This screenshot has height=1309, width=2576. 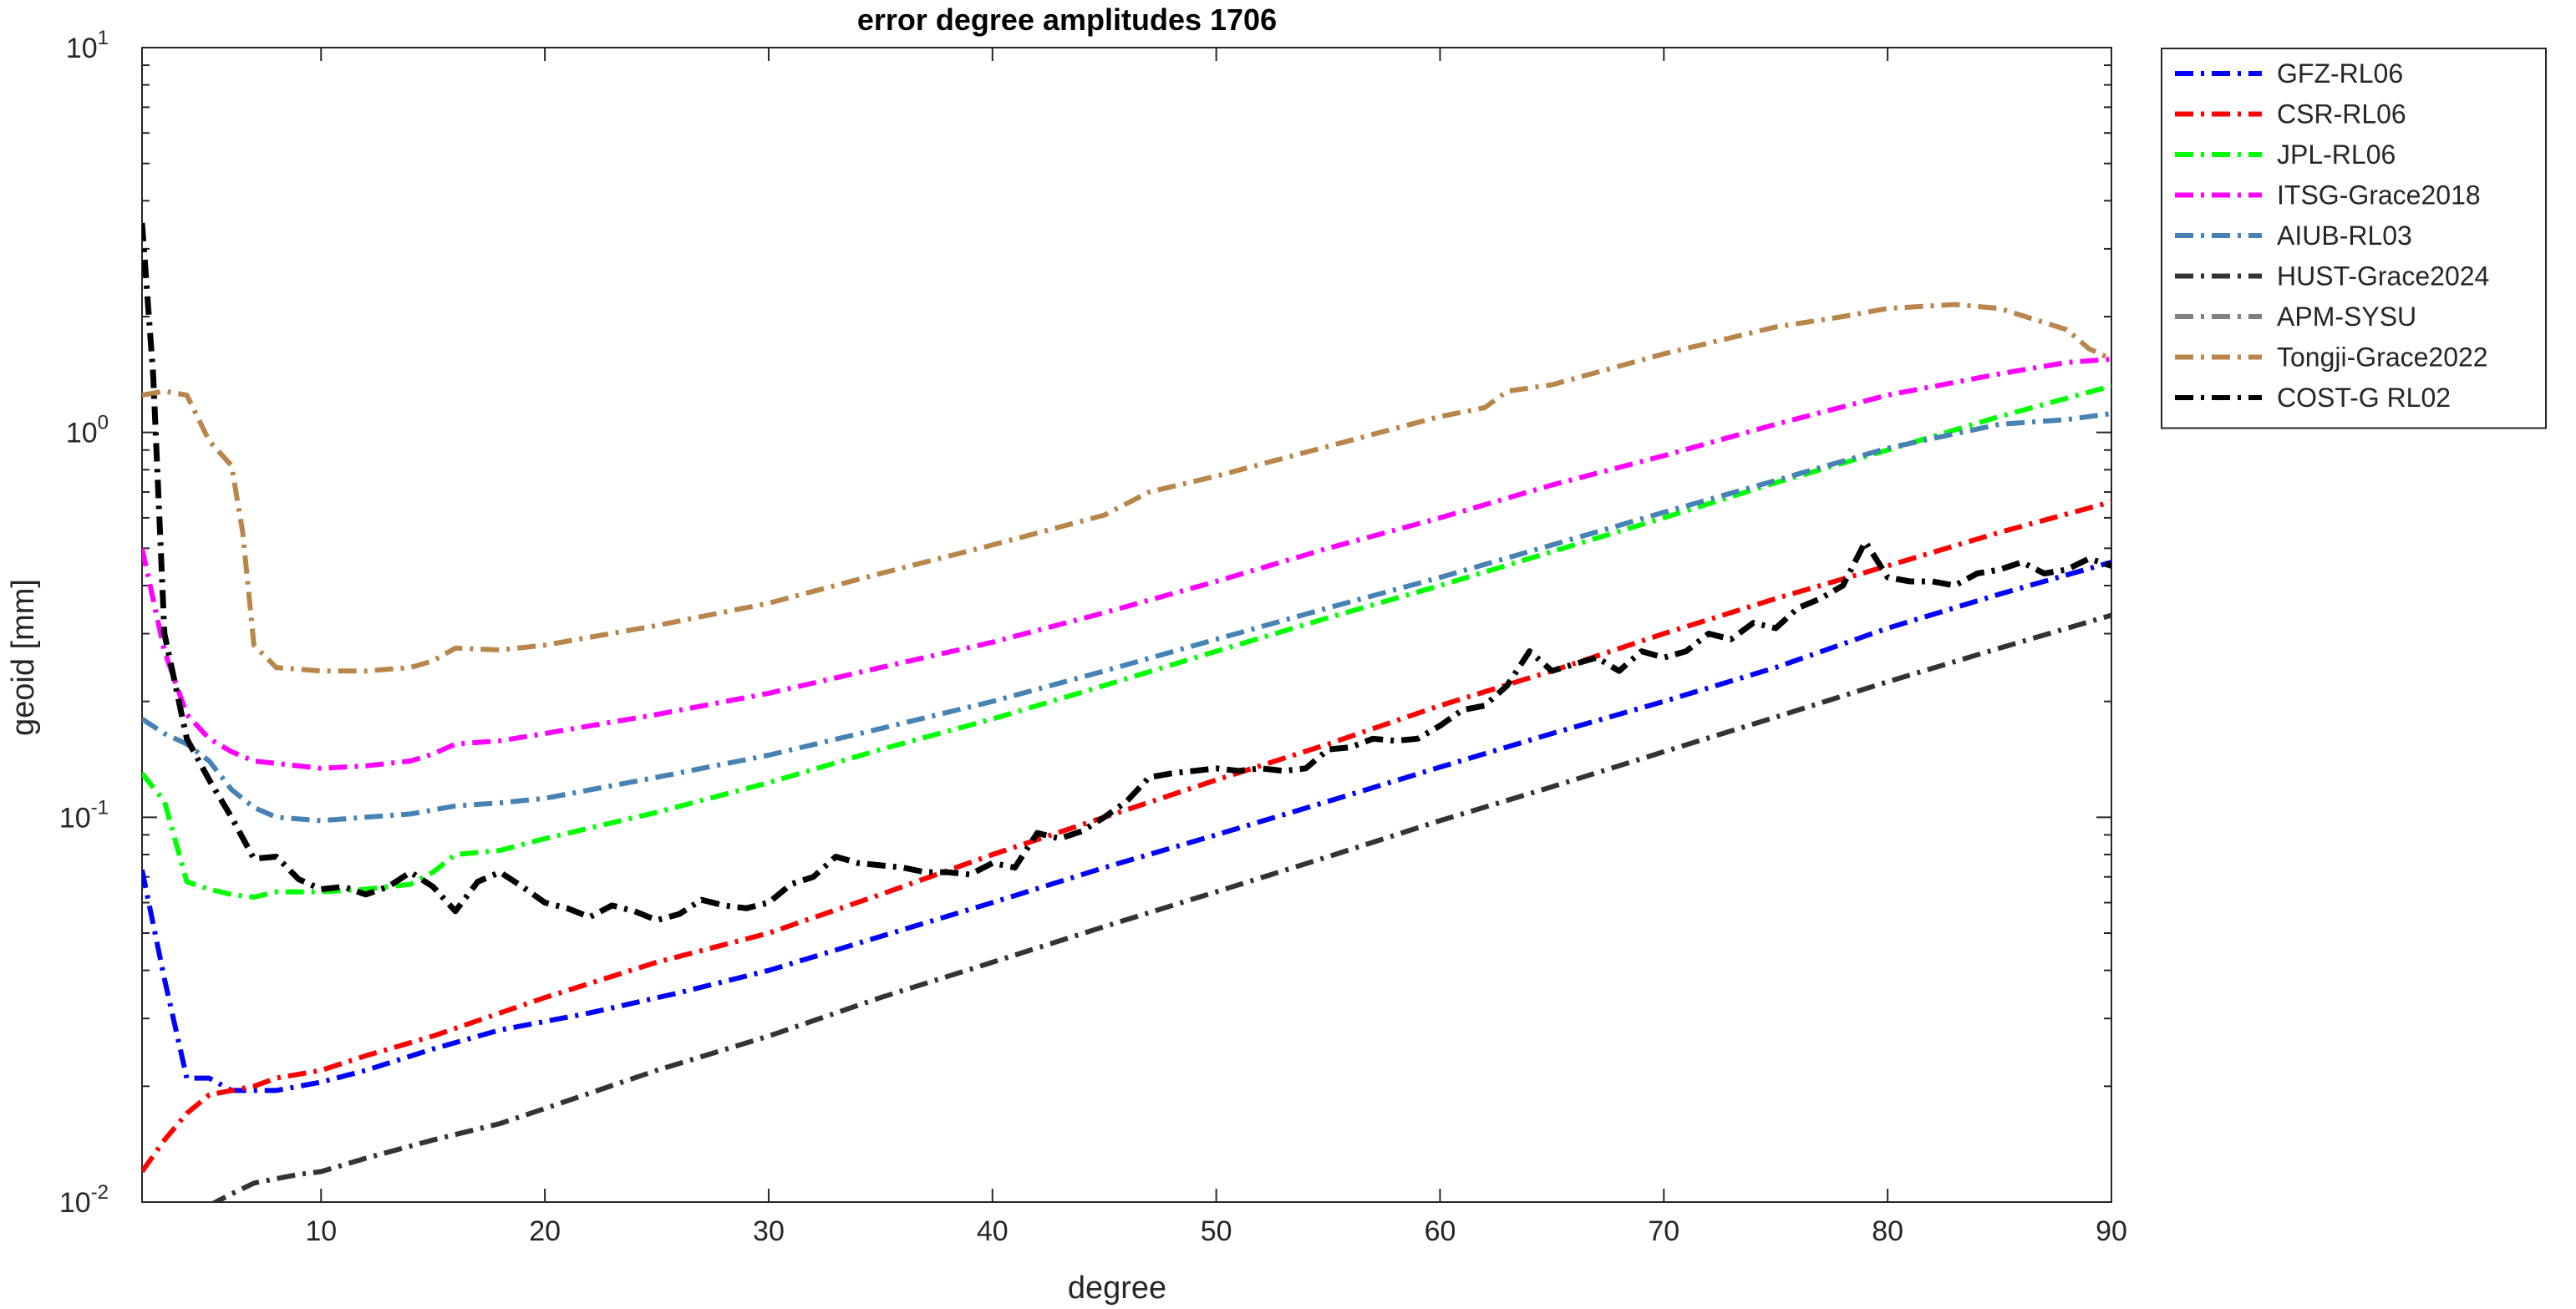 What do you see at coordinates (545, 1231) in the screenshot?
I see `x-tick-label: 20` at bounding box center [545, 1231].